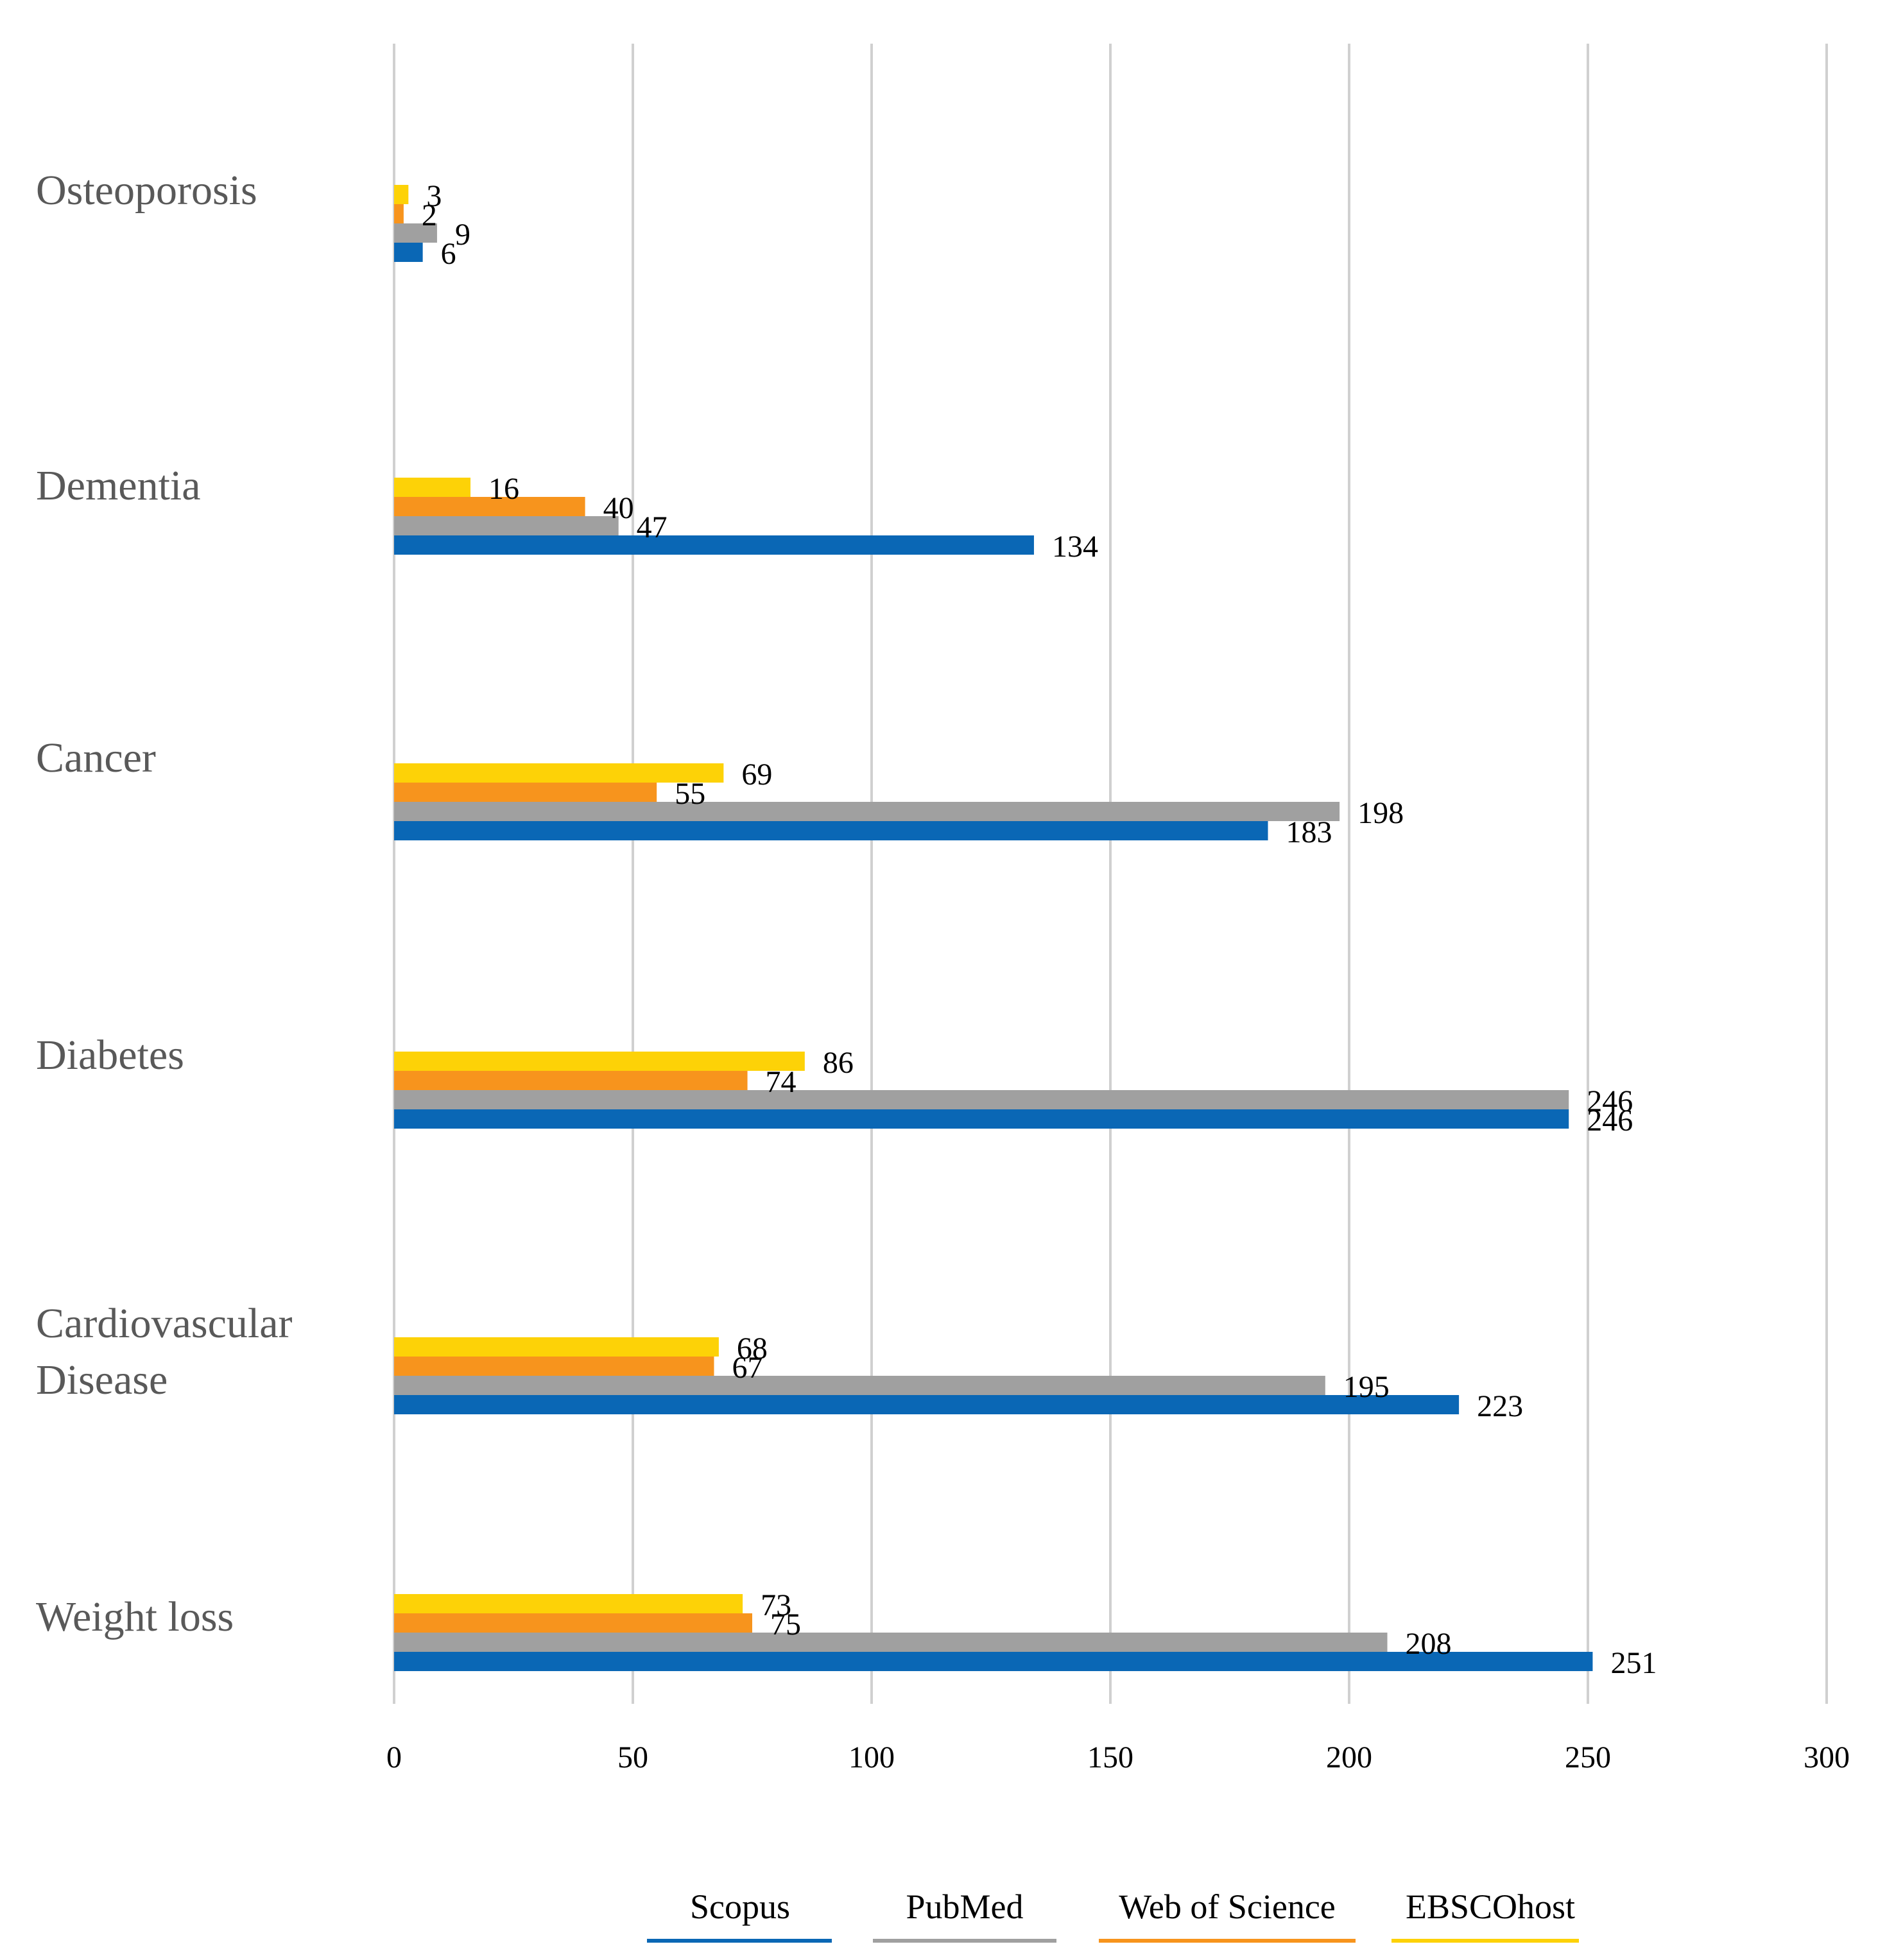 The image size is (1878, 1960). What do you see at coordinates (619, 508) in the screenshot?
I see `data-label: 40` at bounding box center [619, 508].